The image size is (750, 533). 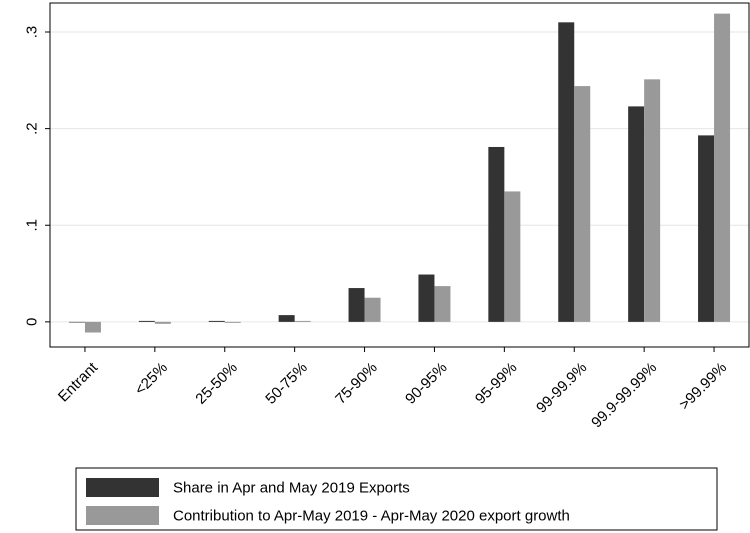 What do you see at coordinates (624, 395) in the screenshot?
I see `x-tick-label: 99.9-99.99%` at bounding box center [624, 395].